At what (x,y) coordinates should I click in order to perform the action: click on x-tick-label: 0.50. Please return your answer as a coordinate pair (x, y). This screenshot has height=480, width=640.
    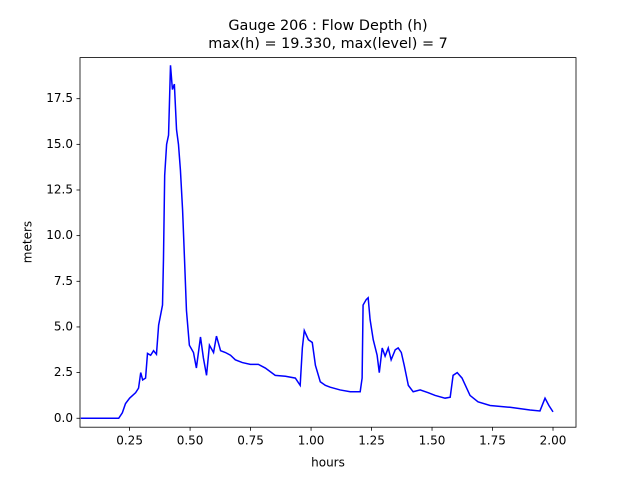
    Looking at the image, I should click on (190, 441).